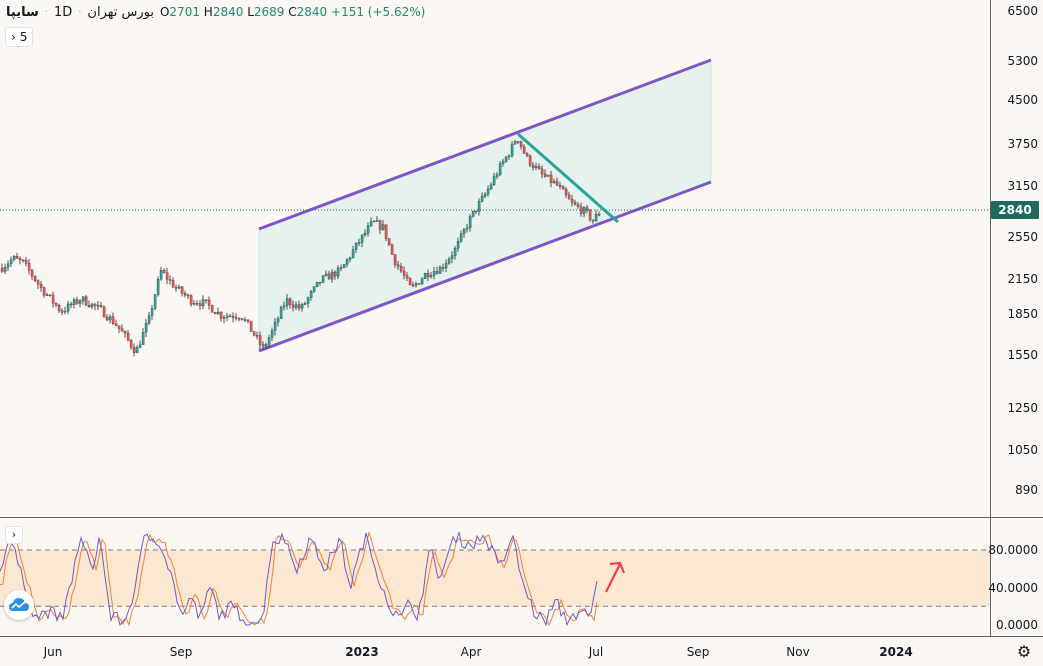 The width and height of the screenshot is (1043, 666). What do you see at coordinates (1015, 210) in the screenshot?
I see `last-price-label: 2840` at bounding box center [1015, 210].